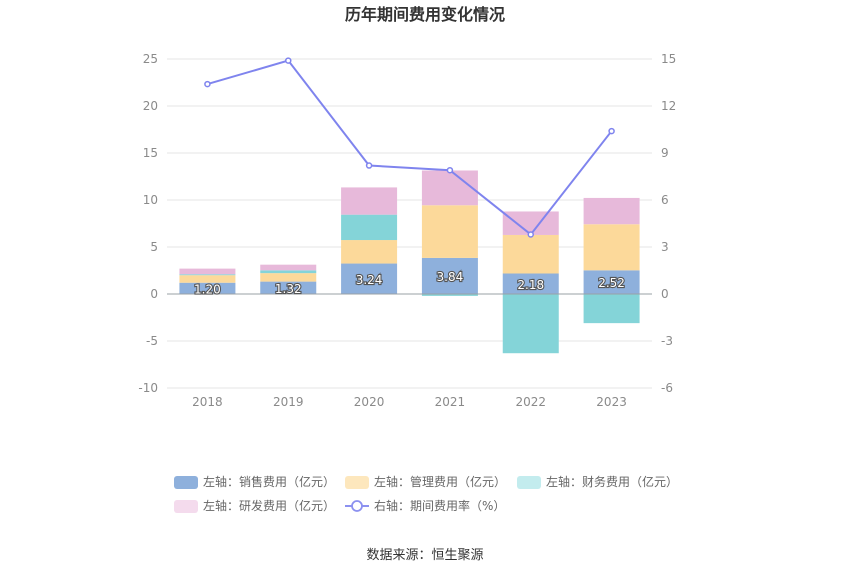  Describe the element at coordinates (450, 402) in the screenshot. I see `x-tick-label: 2021` at that location.